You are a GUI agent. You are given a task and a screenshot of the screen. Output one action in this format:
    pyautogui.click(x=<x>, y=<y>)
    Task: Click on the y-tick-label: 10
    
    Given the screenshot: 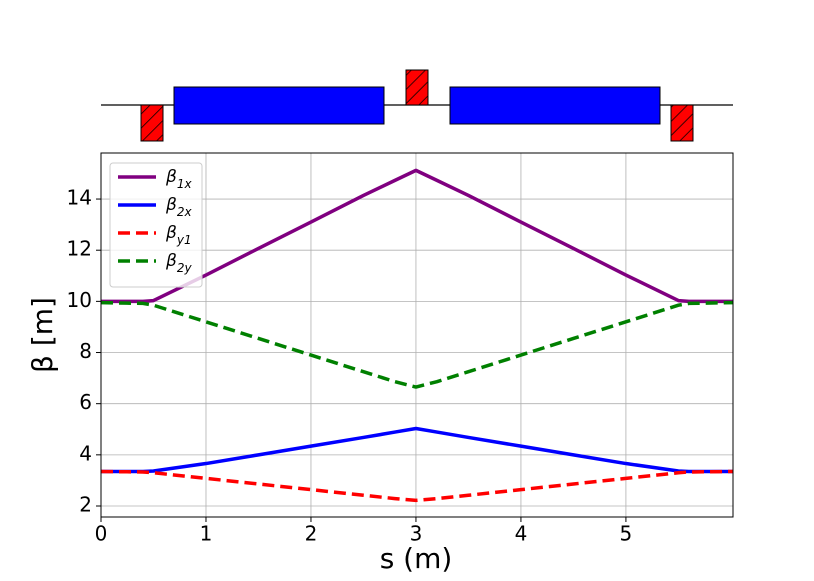 What is the action you would take?
    pyautogui.click(x=79, y=300)
    